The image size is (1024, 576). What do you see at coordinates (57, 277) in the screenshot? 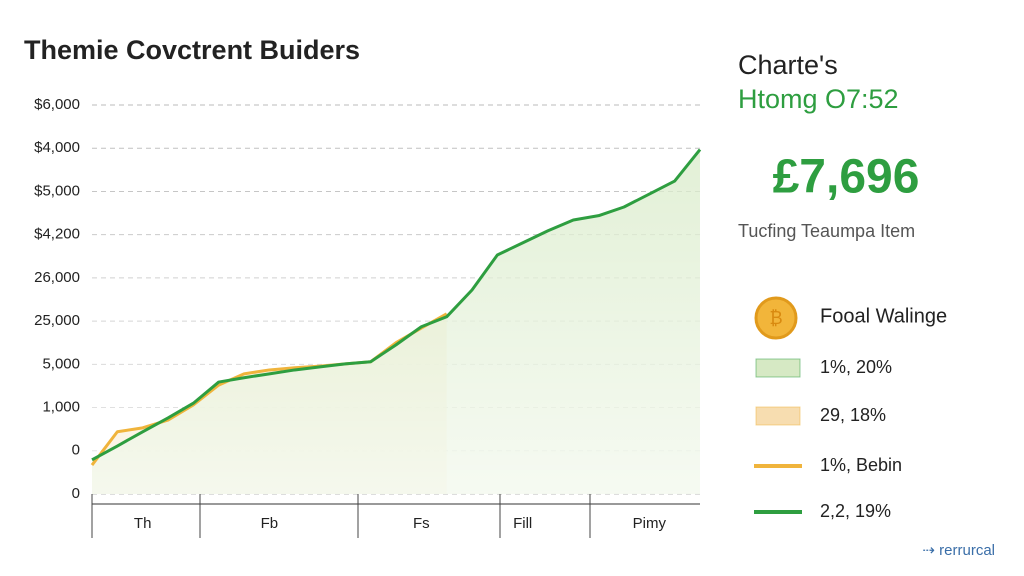
I see `y-tick-label: 26,000` at bounding box center [57, 277].